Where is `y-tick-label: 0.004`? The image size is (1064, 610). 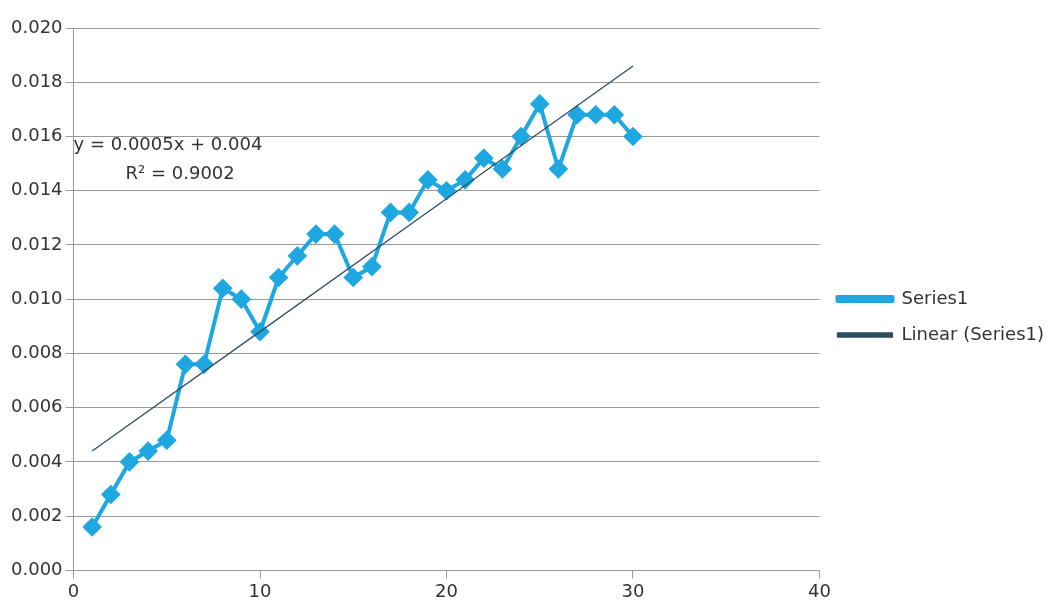 y-tick-label: 0.004 is located at coordinates (37, 460).